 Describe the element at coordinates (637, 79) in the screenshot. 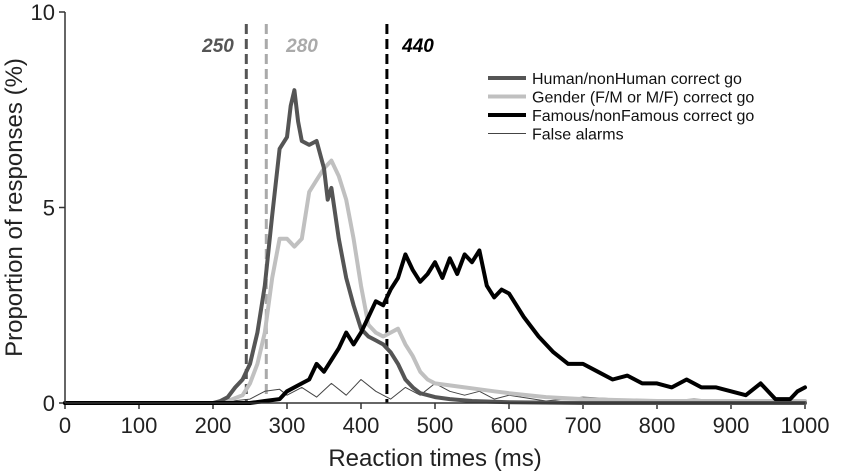

I see `legend-label-0: Human/nonHuman correct go` at that location.